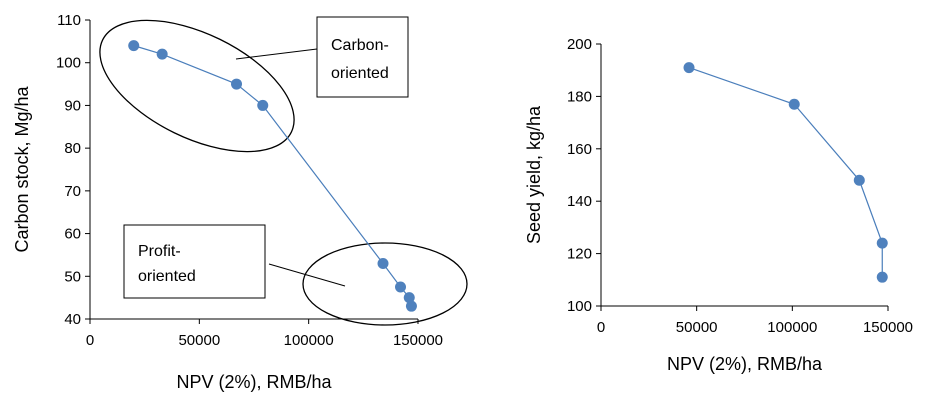 This screenshot has height=395, width=930. What do you see at coordinates (68, 63) in the screenshot?
I see `left-y-tick-label: 100` at bounding box center [68, 63].